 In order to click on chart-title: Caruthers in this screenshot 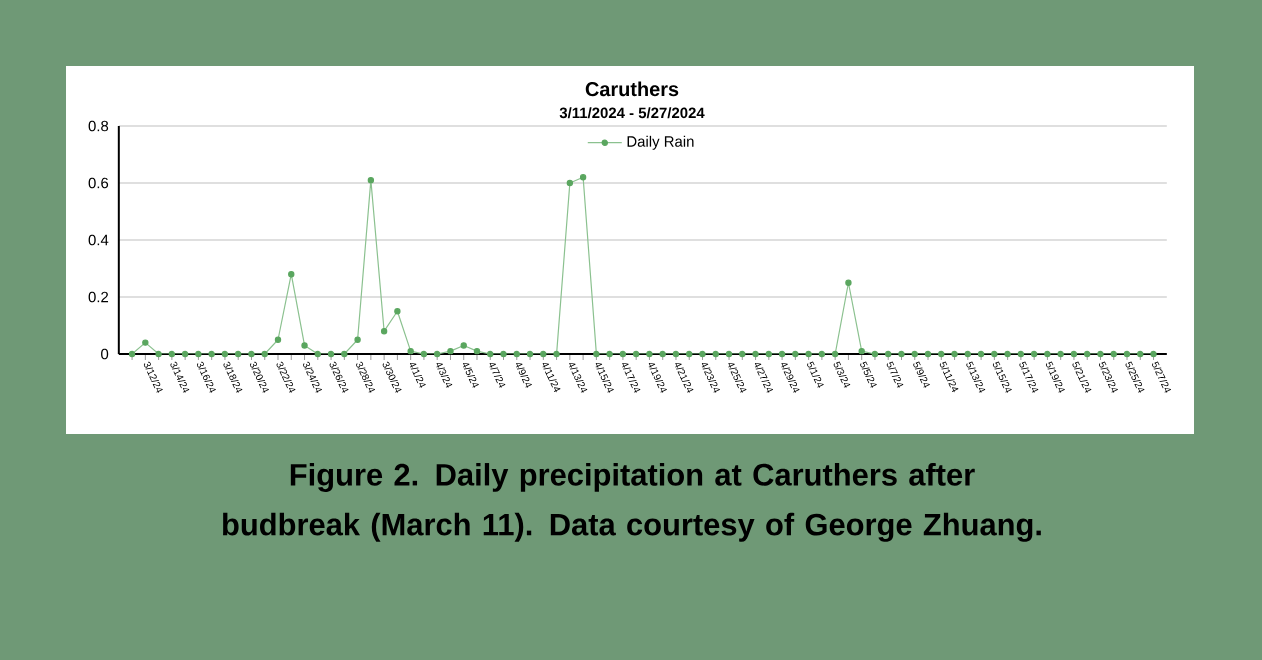, I will do `click(632, 89)`.